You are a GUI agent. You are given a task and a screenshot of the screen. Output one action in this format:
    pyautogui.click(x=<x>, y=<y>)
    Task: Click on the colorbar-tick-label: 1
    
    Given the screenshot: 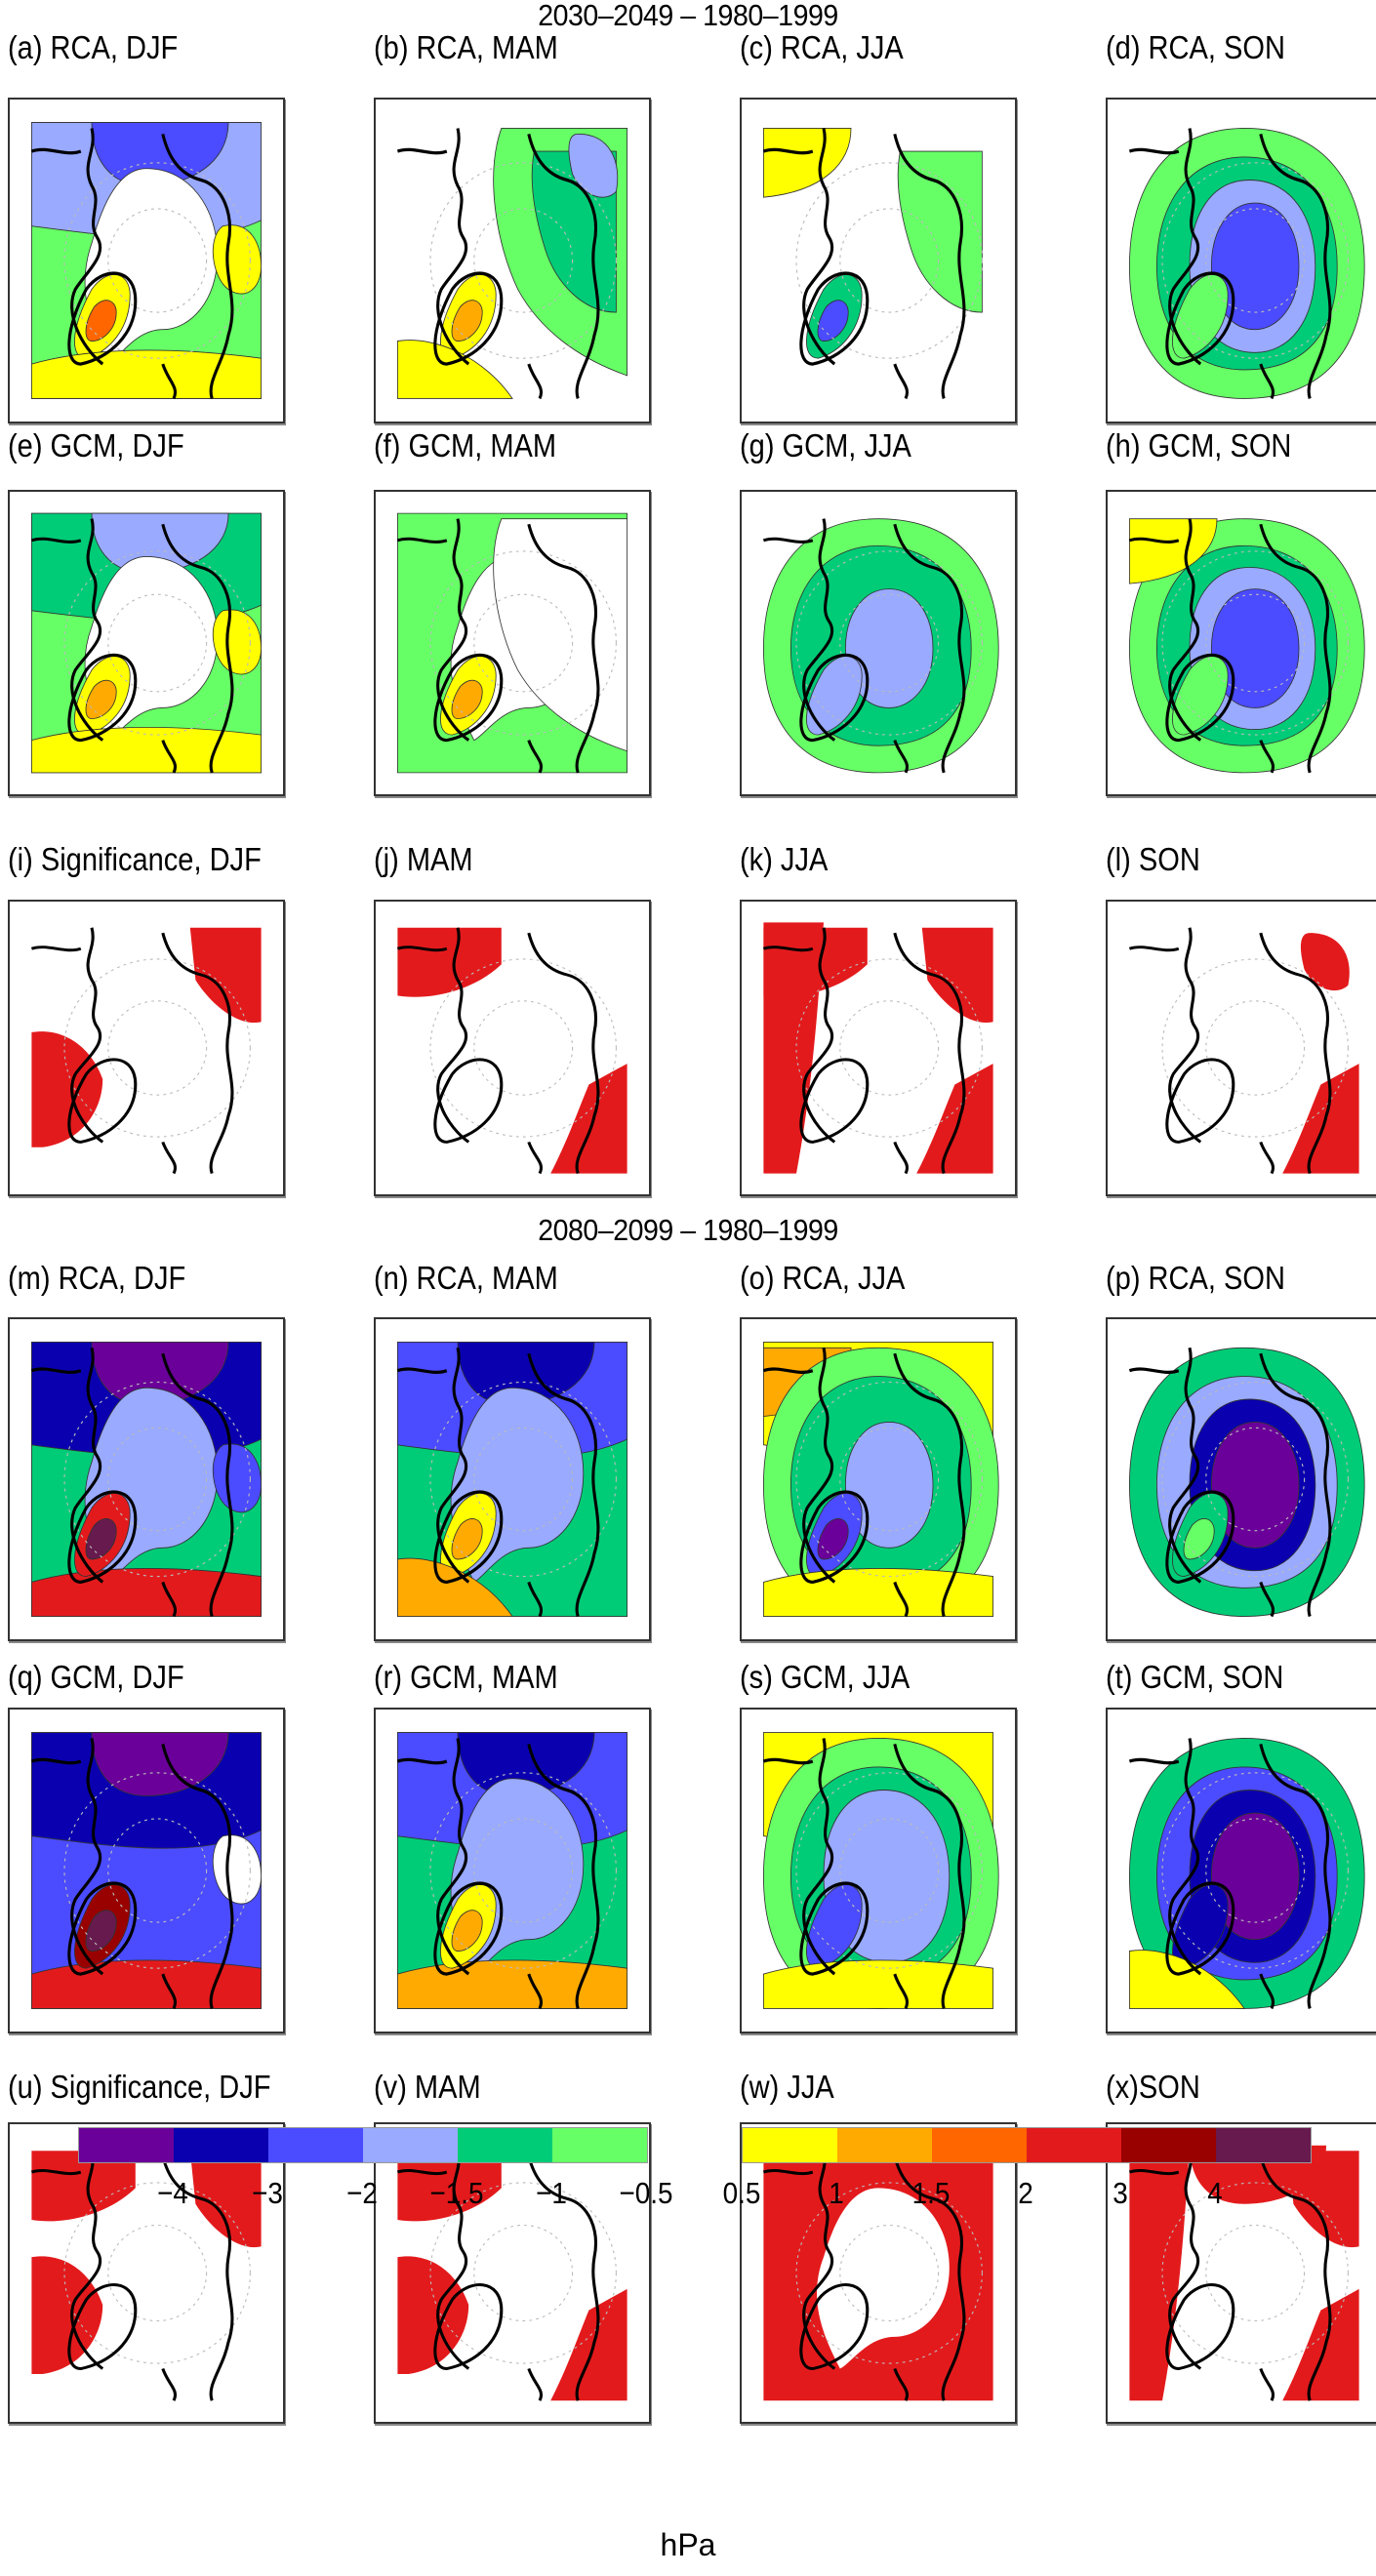 What is the action you would take?
    pyautogui.click(x=836, y=2193)
    